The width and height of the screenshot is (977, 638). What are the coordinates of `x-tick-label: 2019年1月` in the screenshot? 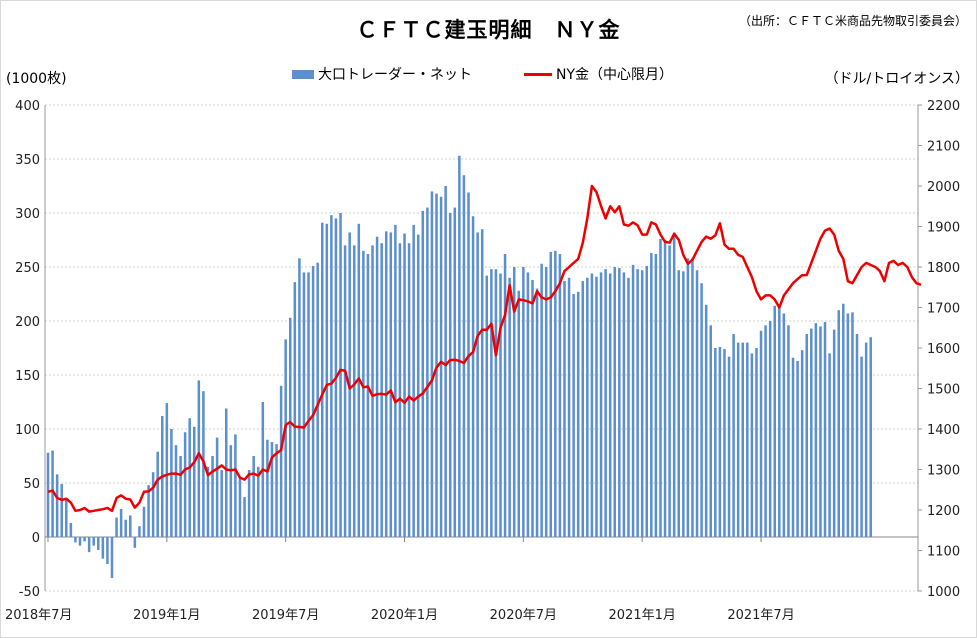 It's located at (166, 615).